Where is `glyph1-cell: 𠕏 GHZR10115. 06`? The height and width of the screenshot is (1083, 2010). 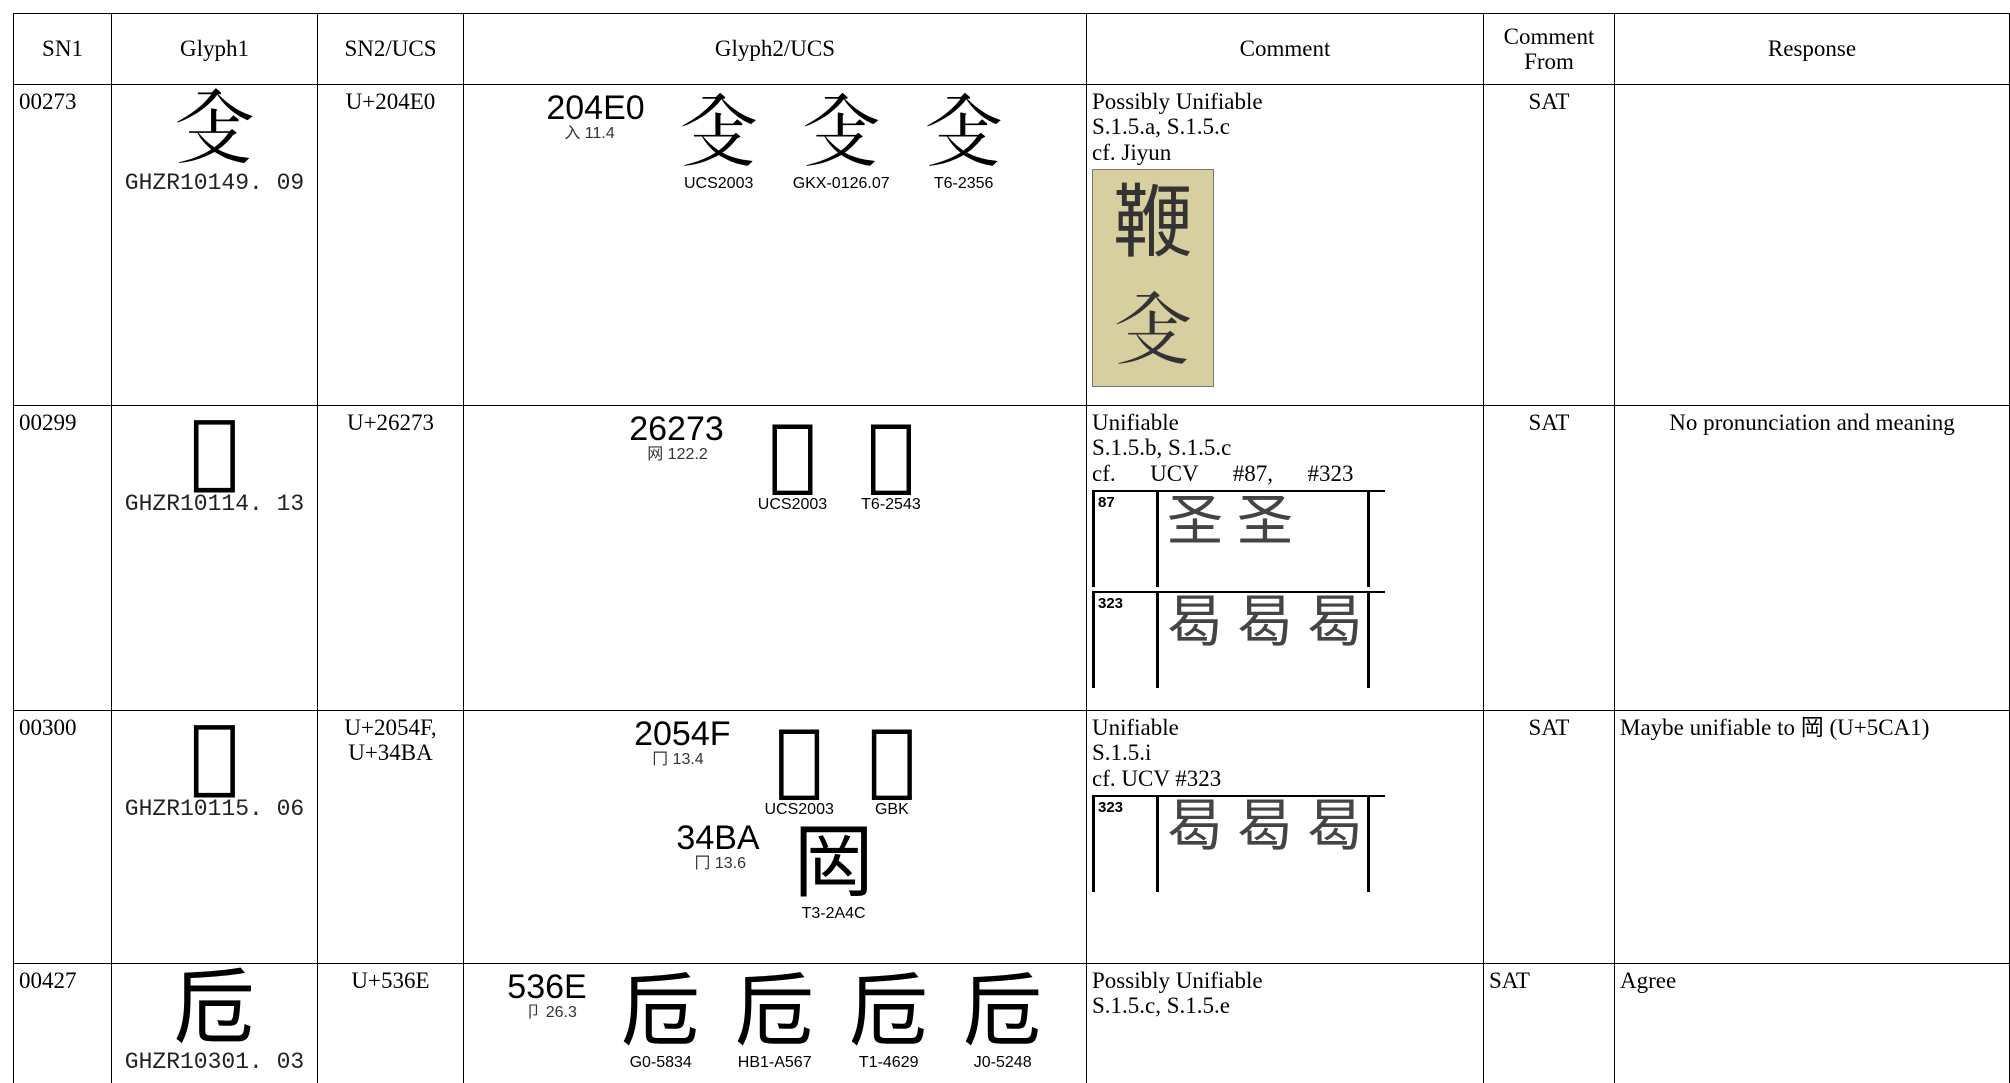
glyph1-cell: 𠕏 GHZR10115. 06 is located at coordinates (215, 837).